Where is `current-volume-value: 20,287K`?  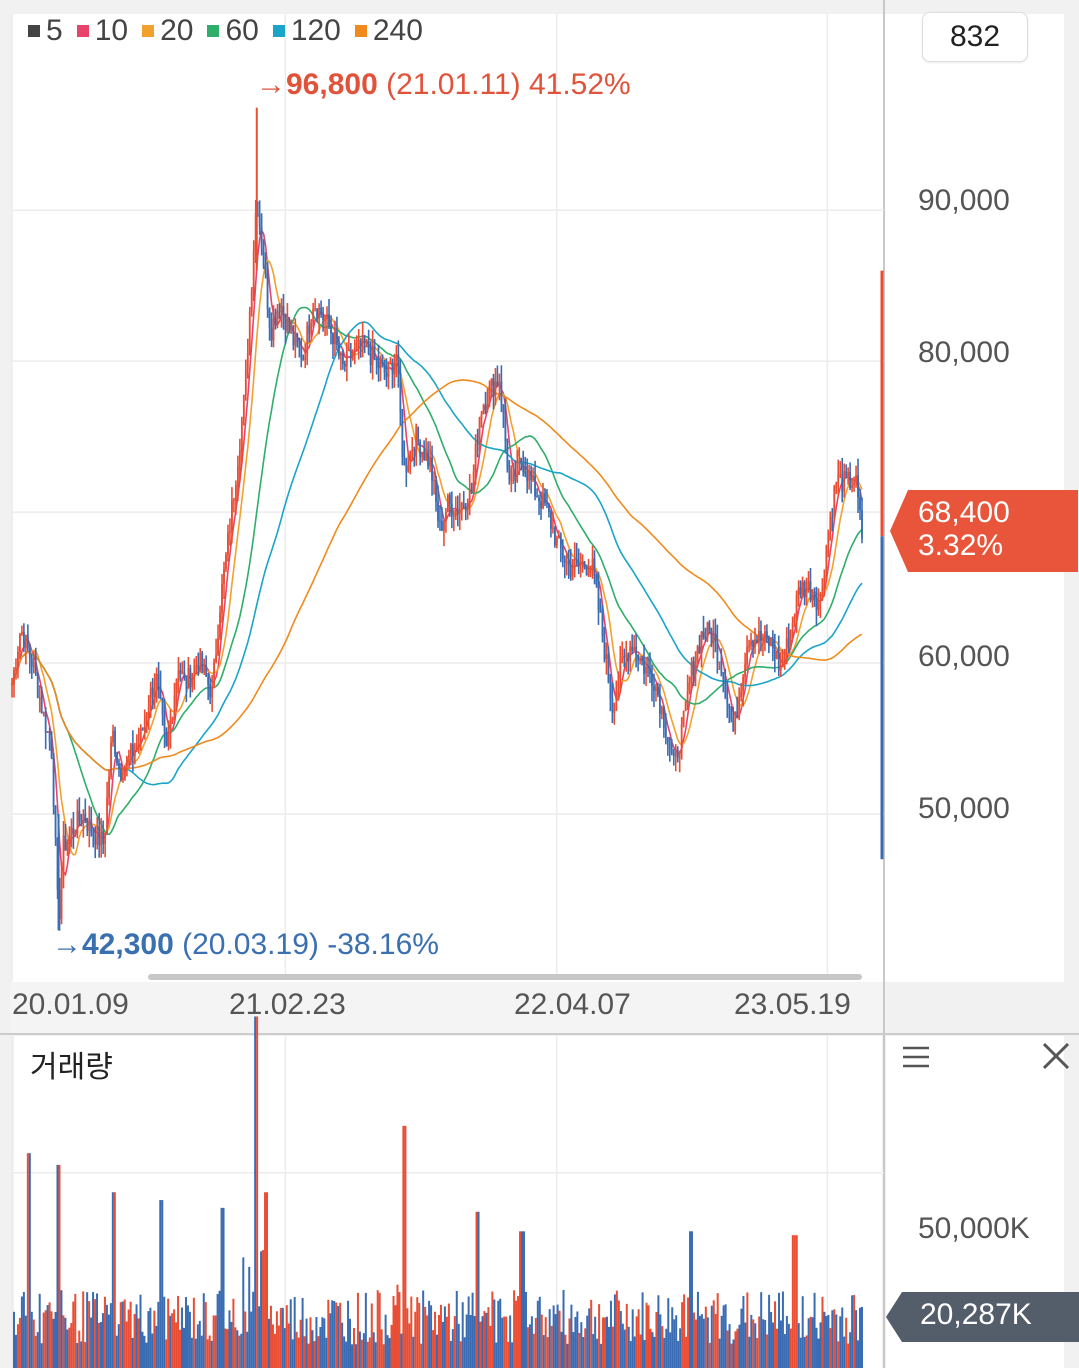 current-volume-value: 20,287K is located at coordinates (976, 1314).